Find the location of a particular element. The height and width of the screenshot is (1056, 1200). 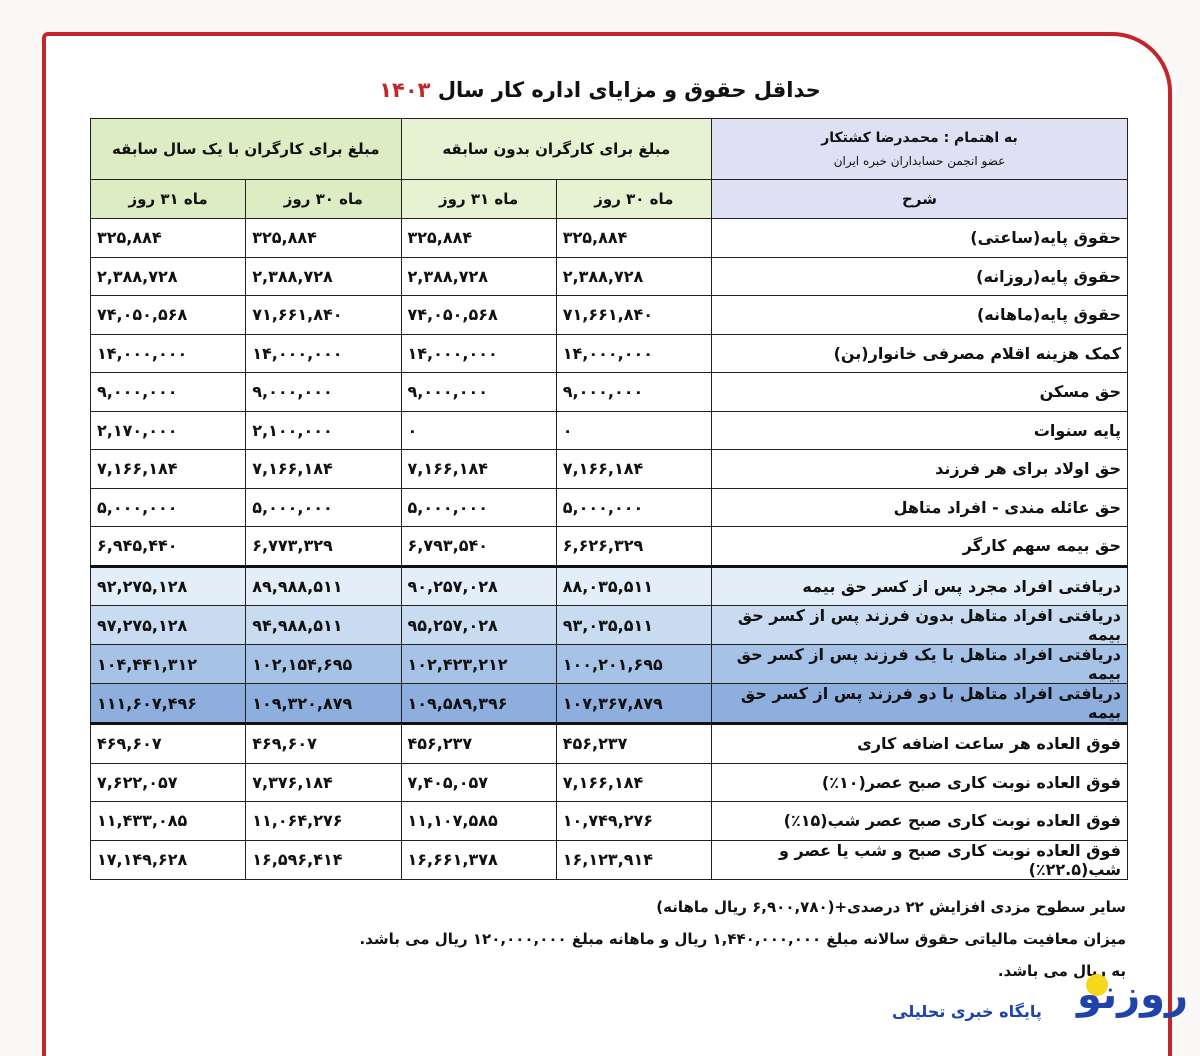

value-cell: ۱۰۰,۲۰۱,۶۹۵ is located at coordinates (634, 664).